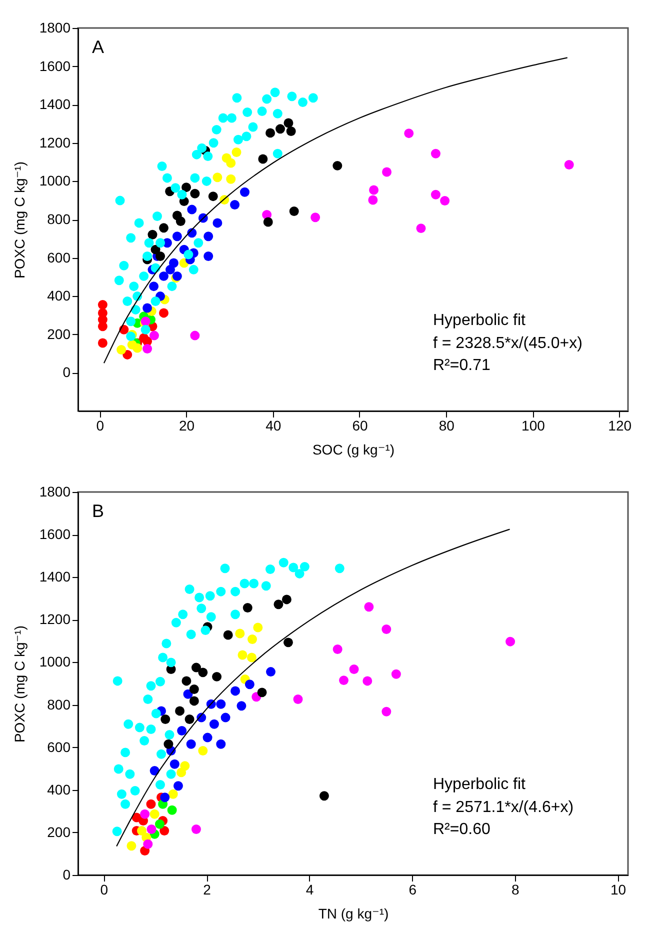  What do you see at coordinates (274, 426) in the screenshot?
I see `x-tick-label: 40` at bounding box center [274, 426].